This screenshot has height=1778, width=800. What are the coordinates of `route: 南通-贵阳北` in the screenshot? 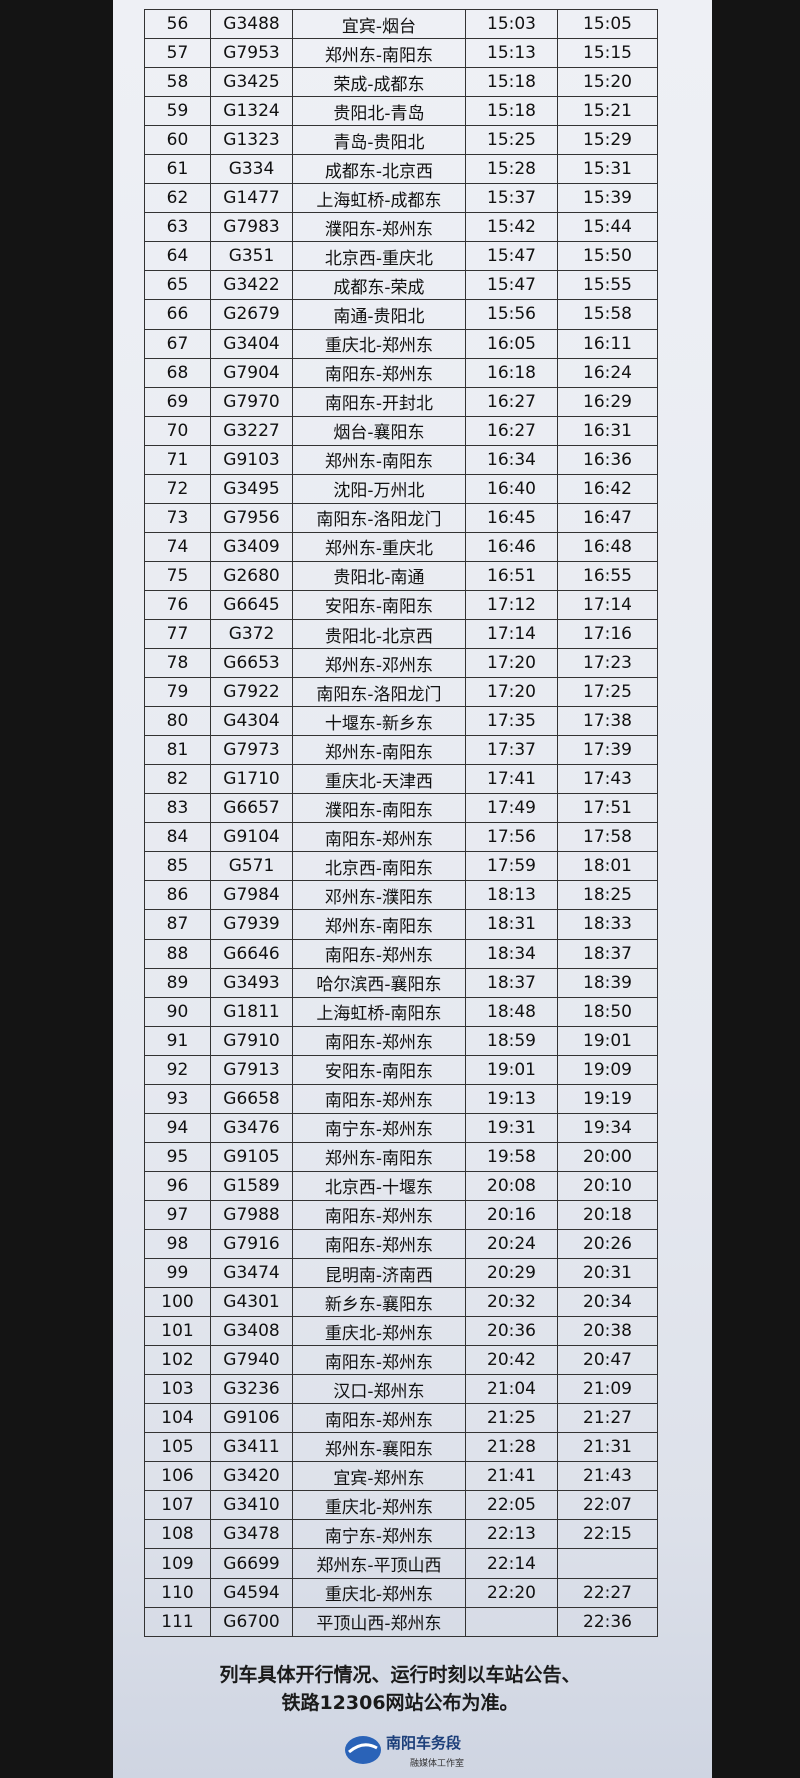 It's located at (379, 315).